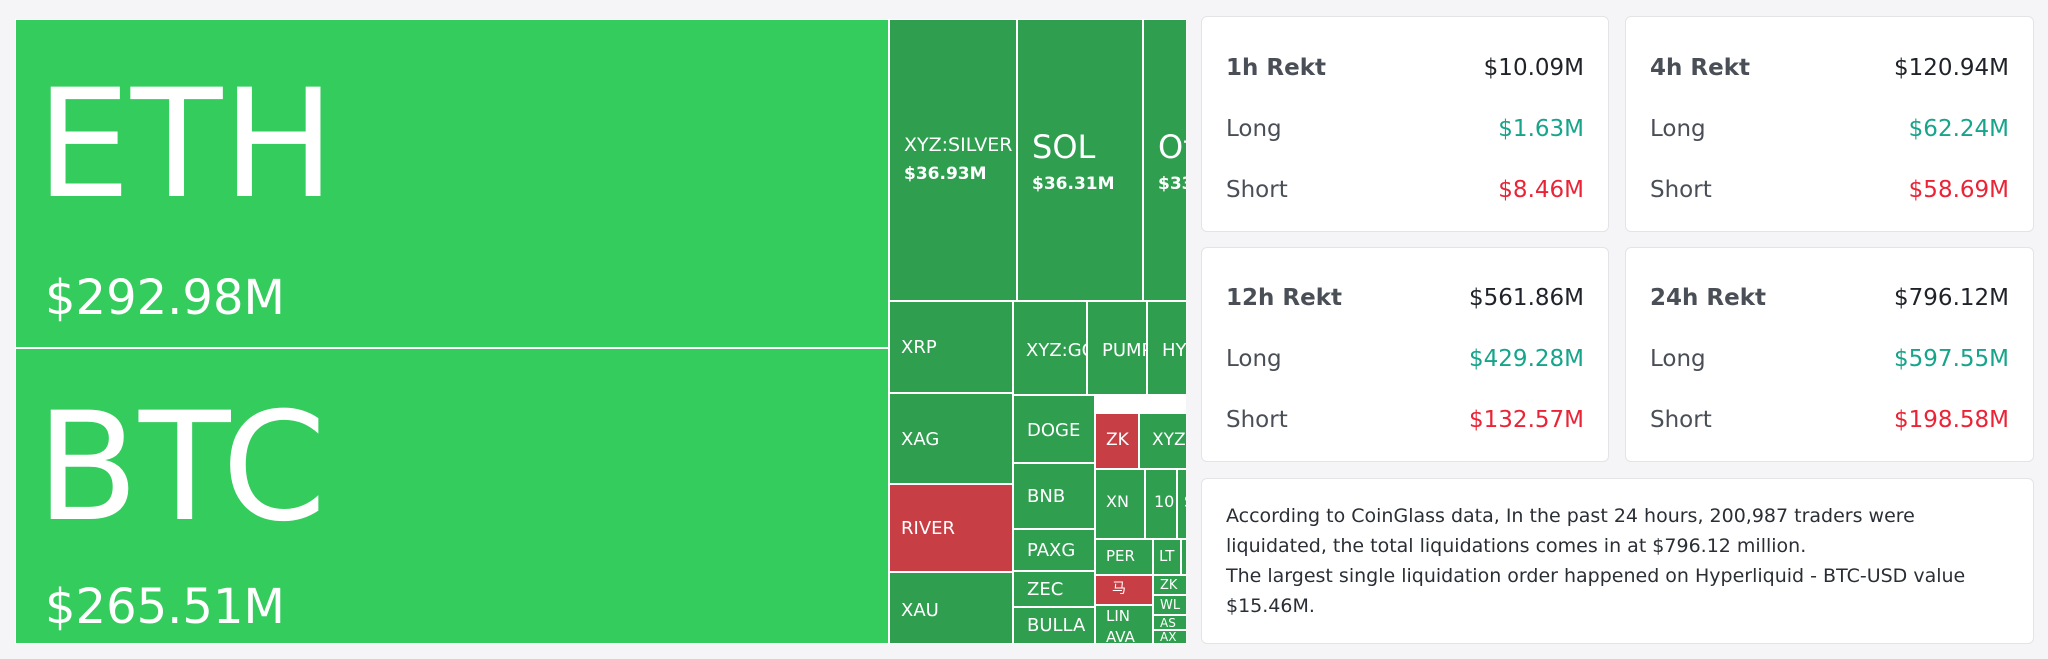 Image resolution: width=2048 pixels, height=659 pixels. What do you see at coordinates (1172, 147) in the screenshot?
I see `tile-symbol: Ot` at bounding box center [1172, 147].